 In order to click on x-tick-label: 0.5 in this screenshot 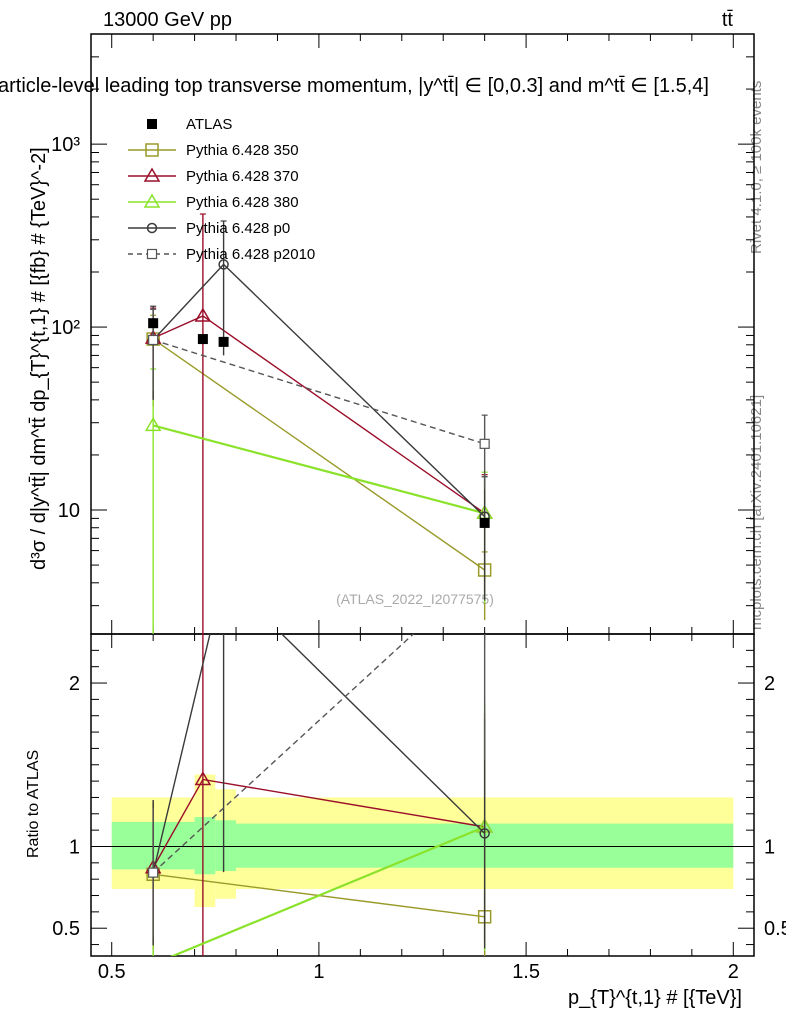, I will do `click(112, 972)`.